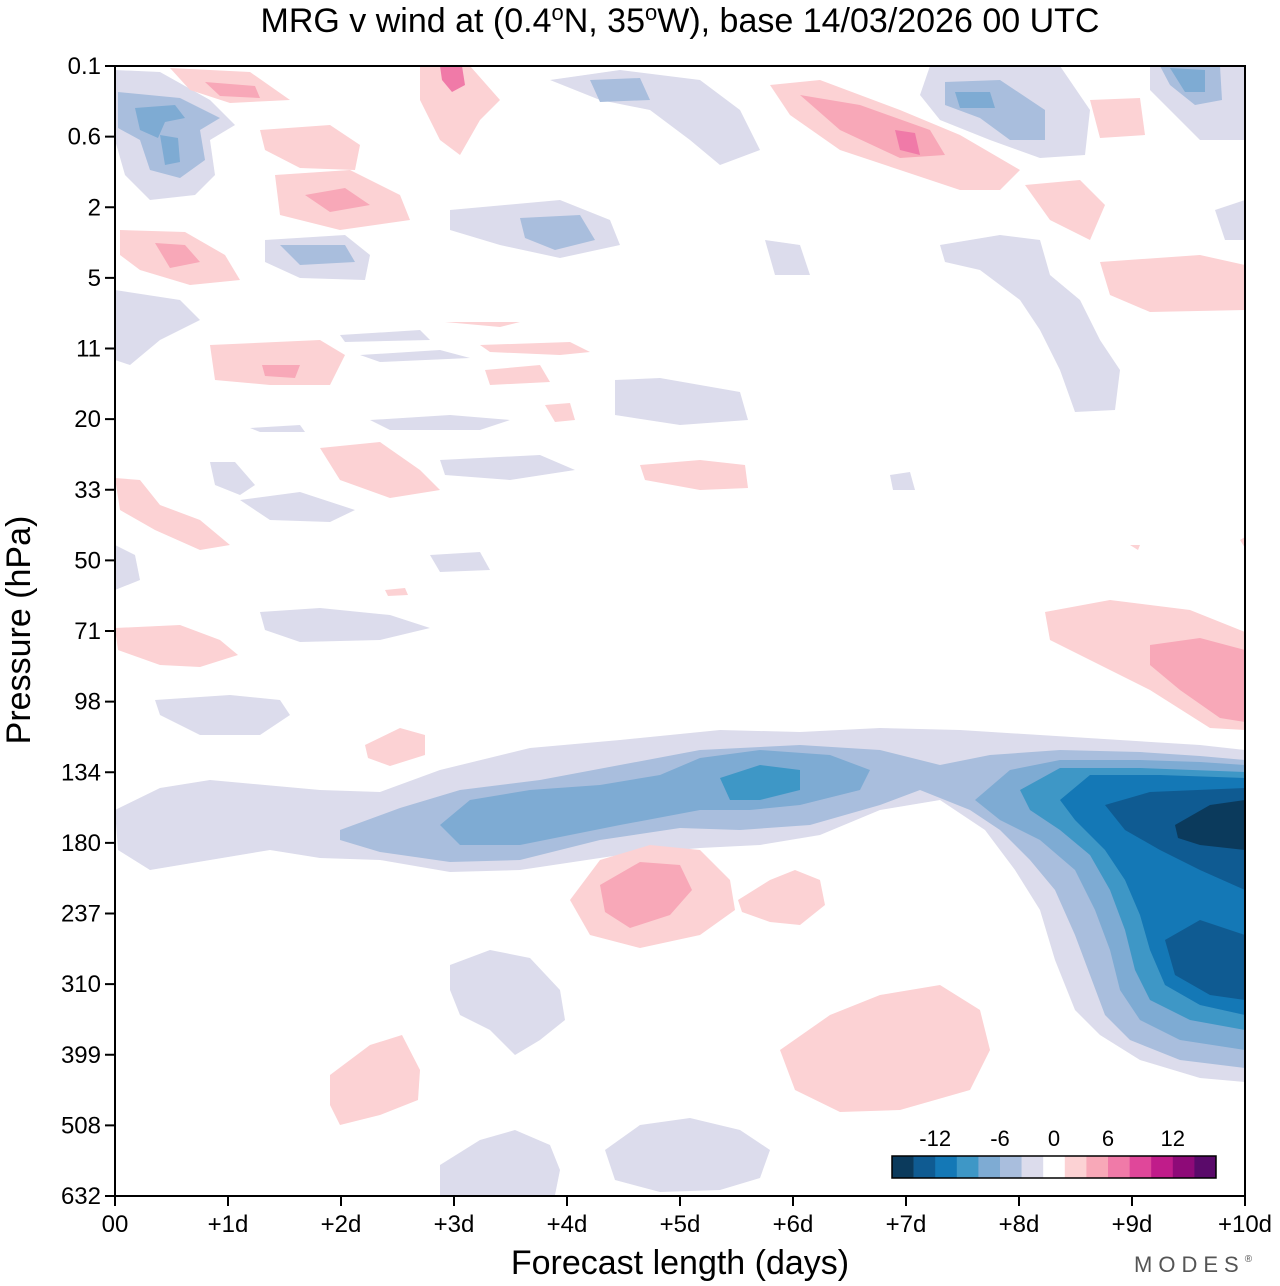 This screenshot has height=1286, width=1280. What do you see at coordinates (1019, 1224) in the screenshot?
I see `x-tick-label: +8d` at bounding box center [1019, 1224].